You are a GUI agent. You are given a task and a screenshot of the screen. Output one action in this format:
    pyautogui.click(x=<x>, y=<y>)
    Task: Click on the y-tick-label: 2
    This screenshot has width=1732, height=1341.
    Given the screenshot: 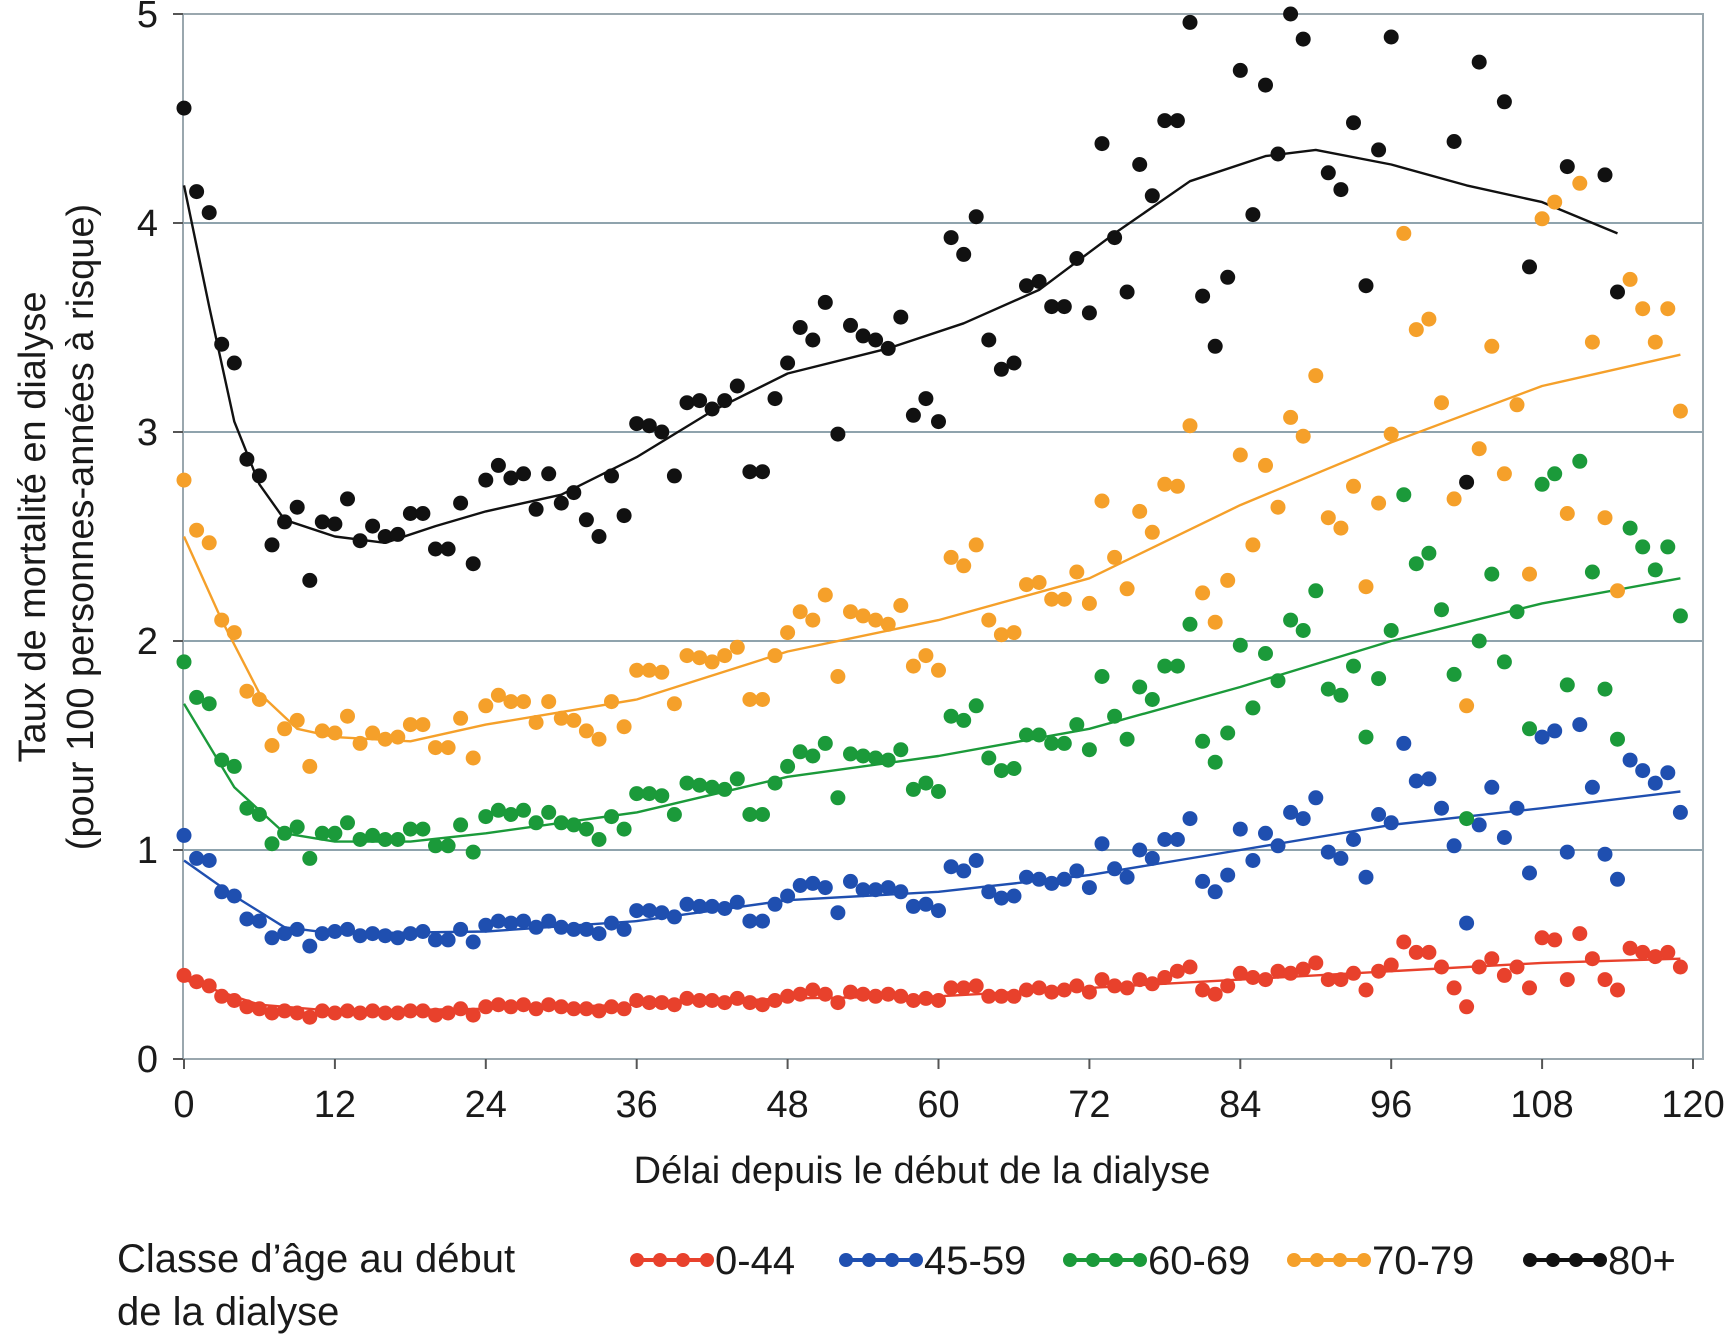 What is the action you would take?
    pyautogui.click(x=147, y=642)
    